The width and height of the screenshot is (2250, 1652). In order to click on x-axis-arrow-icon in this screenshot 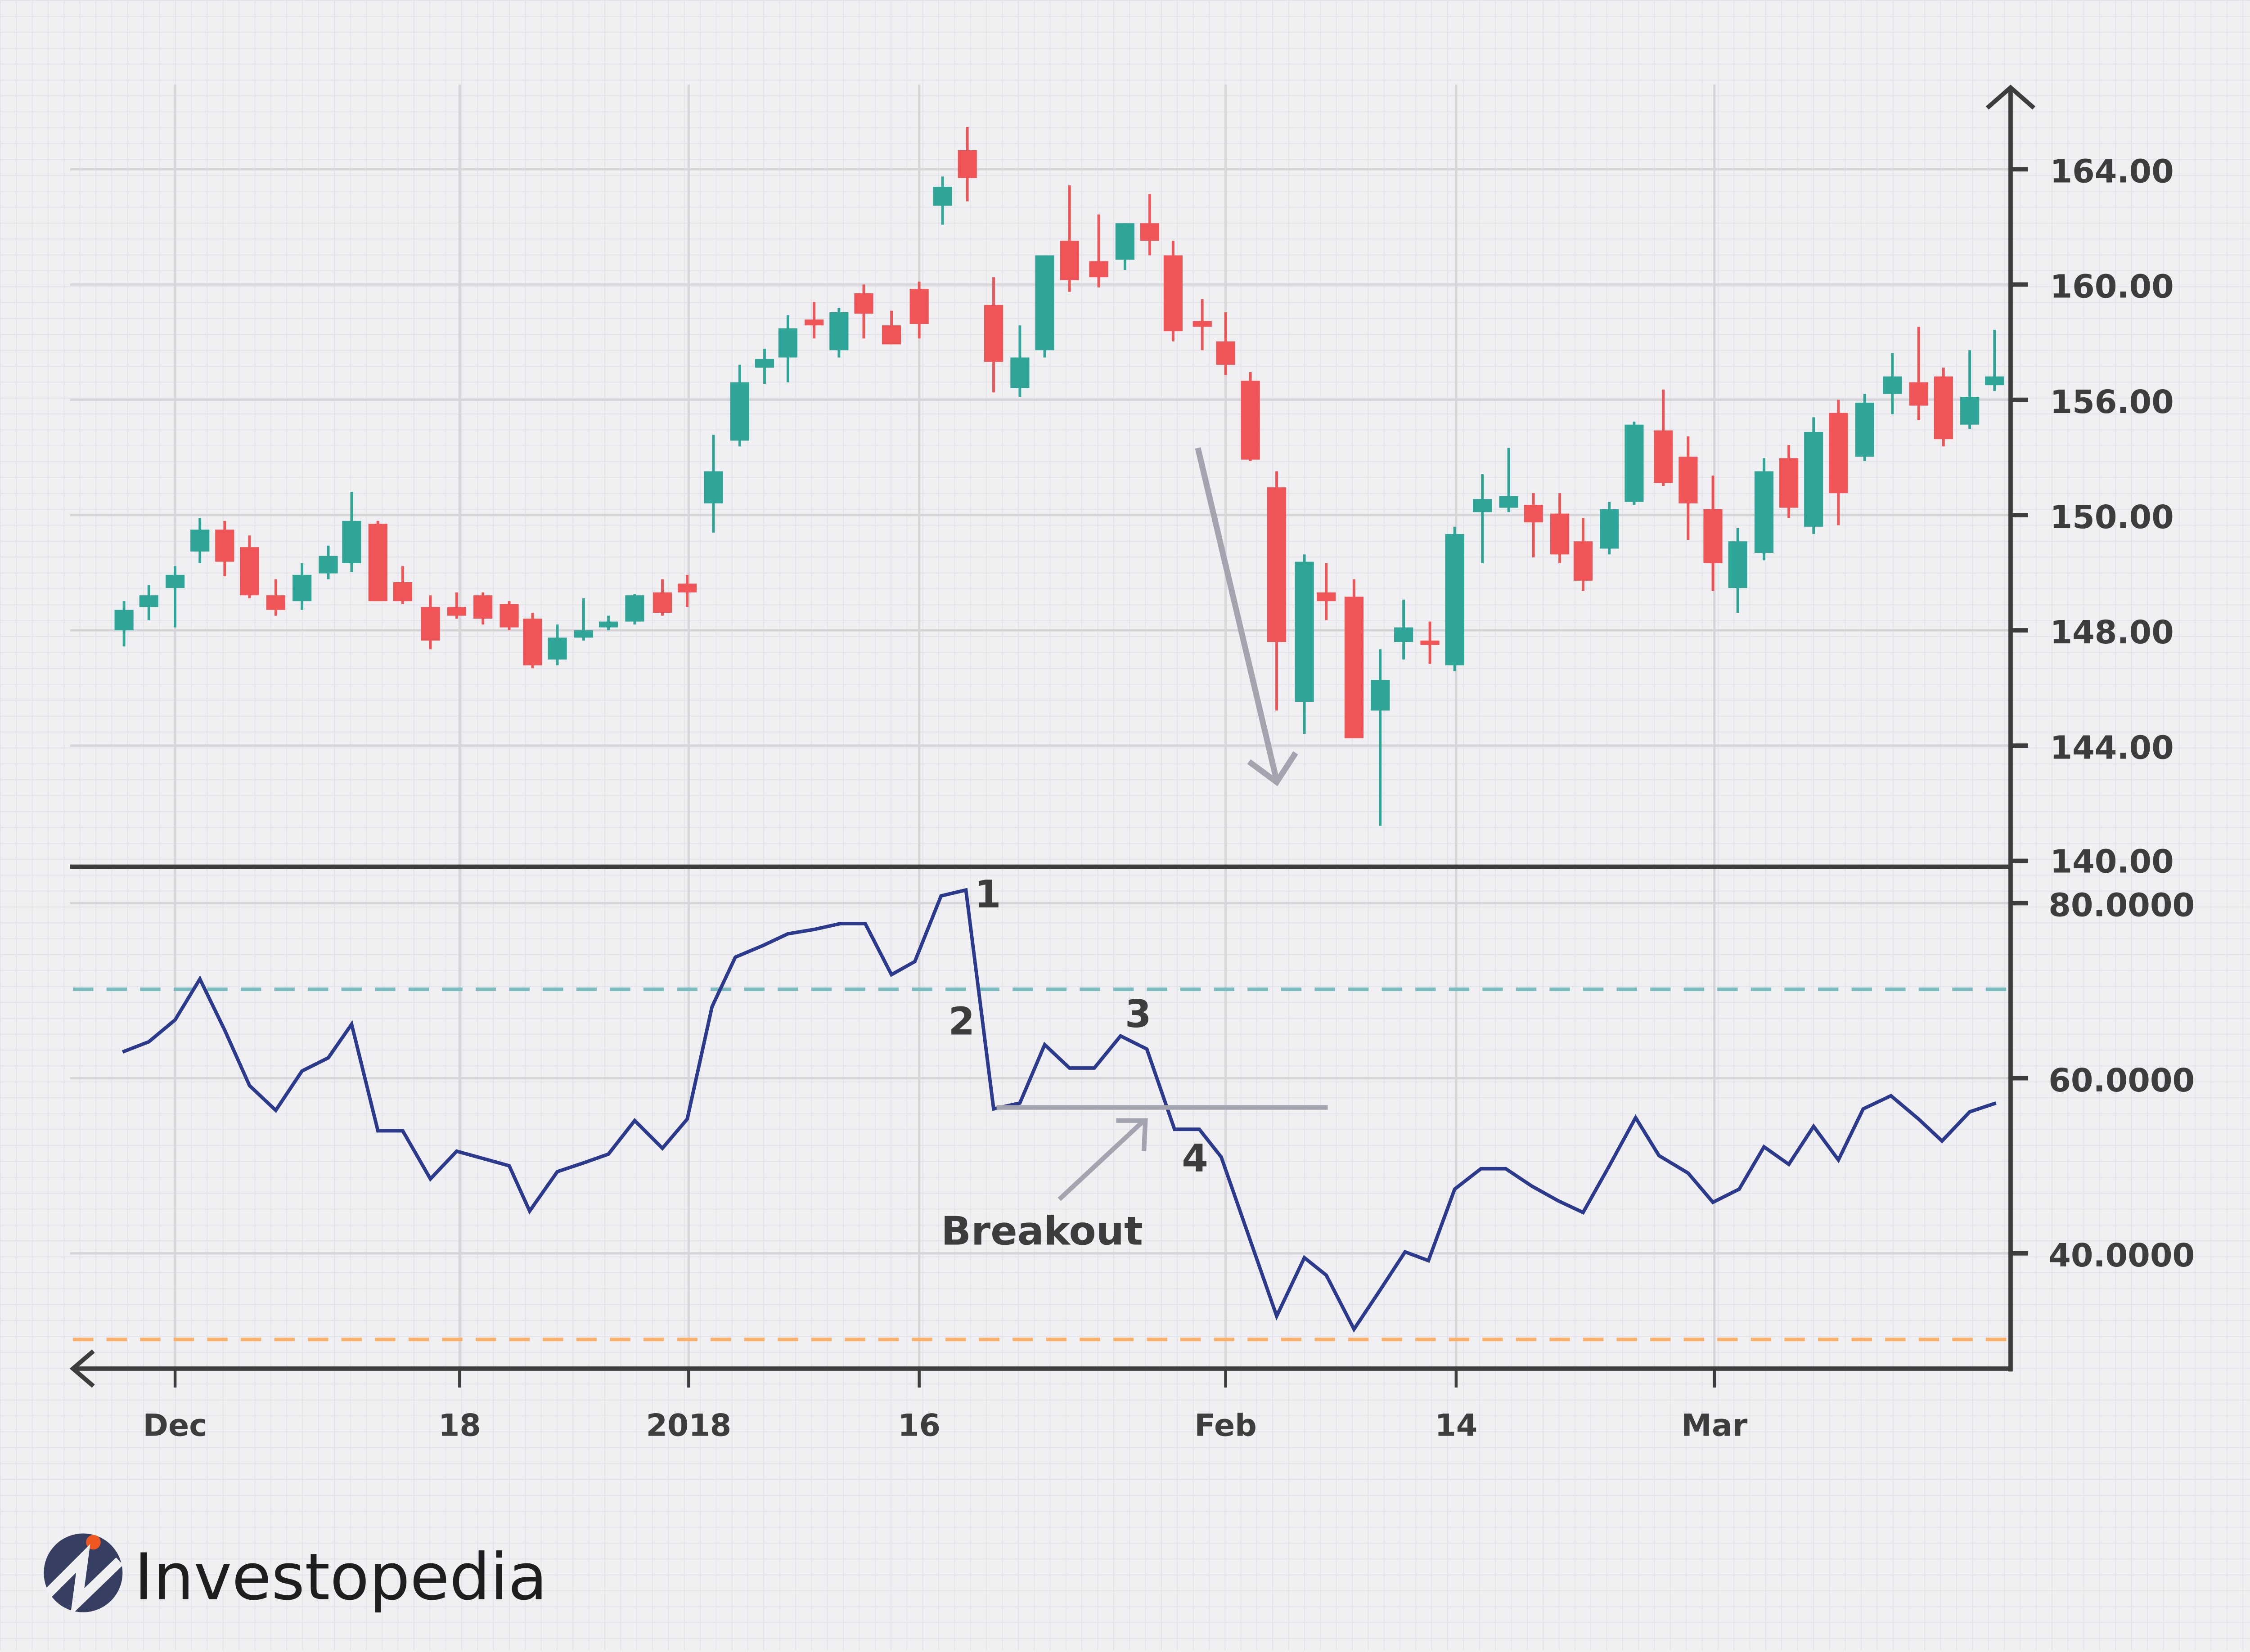, I will do `click(82, 1368)`.